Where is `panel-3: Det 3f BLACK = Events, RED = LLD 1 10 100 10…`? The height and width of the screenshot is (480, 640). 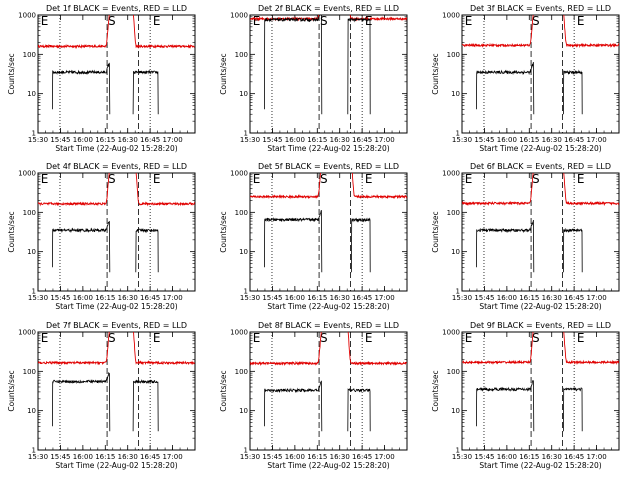
panel-3: Det 3f BLACK = Events, RED = LLD 1 10 100 10… is located at coordinates (525, 78).